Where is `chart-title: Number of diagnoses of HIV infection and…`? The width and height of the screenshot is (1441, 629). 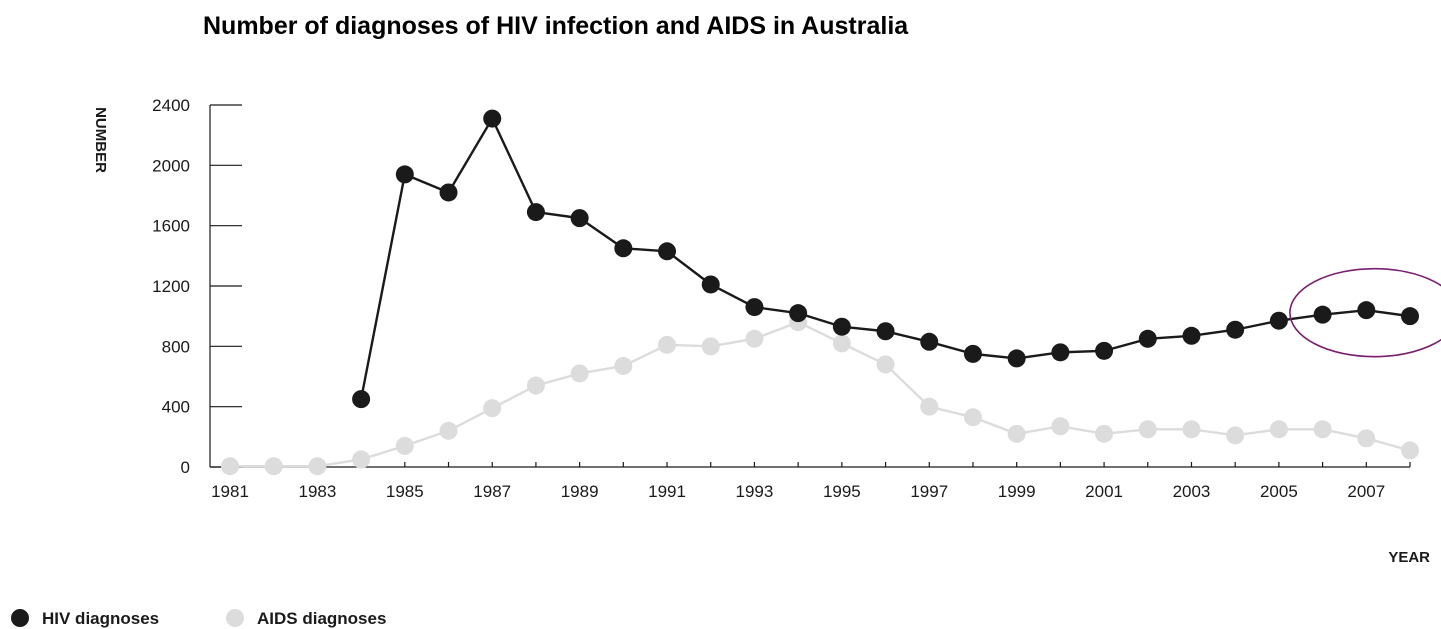 chart-title: Number of diagnoses of HIV infection and… is located at coordinates (556, 26).